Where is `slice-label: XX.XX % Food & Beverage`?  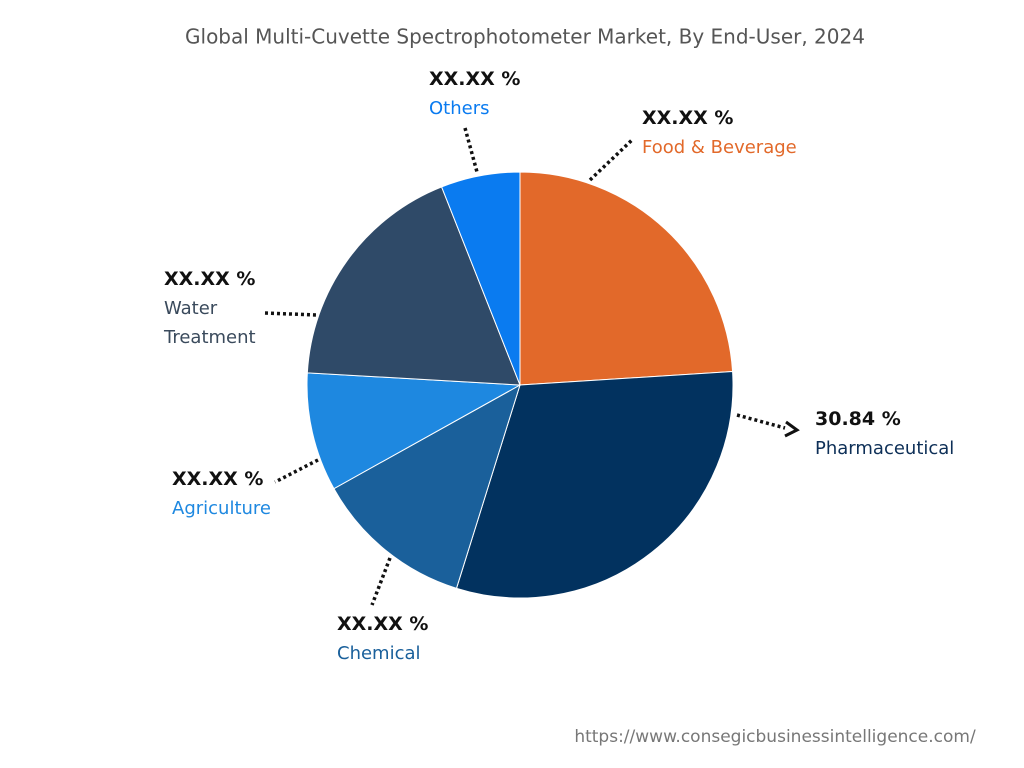
slice-label: XX.XX % Food & Beverage is located at coordinates (752, 134).